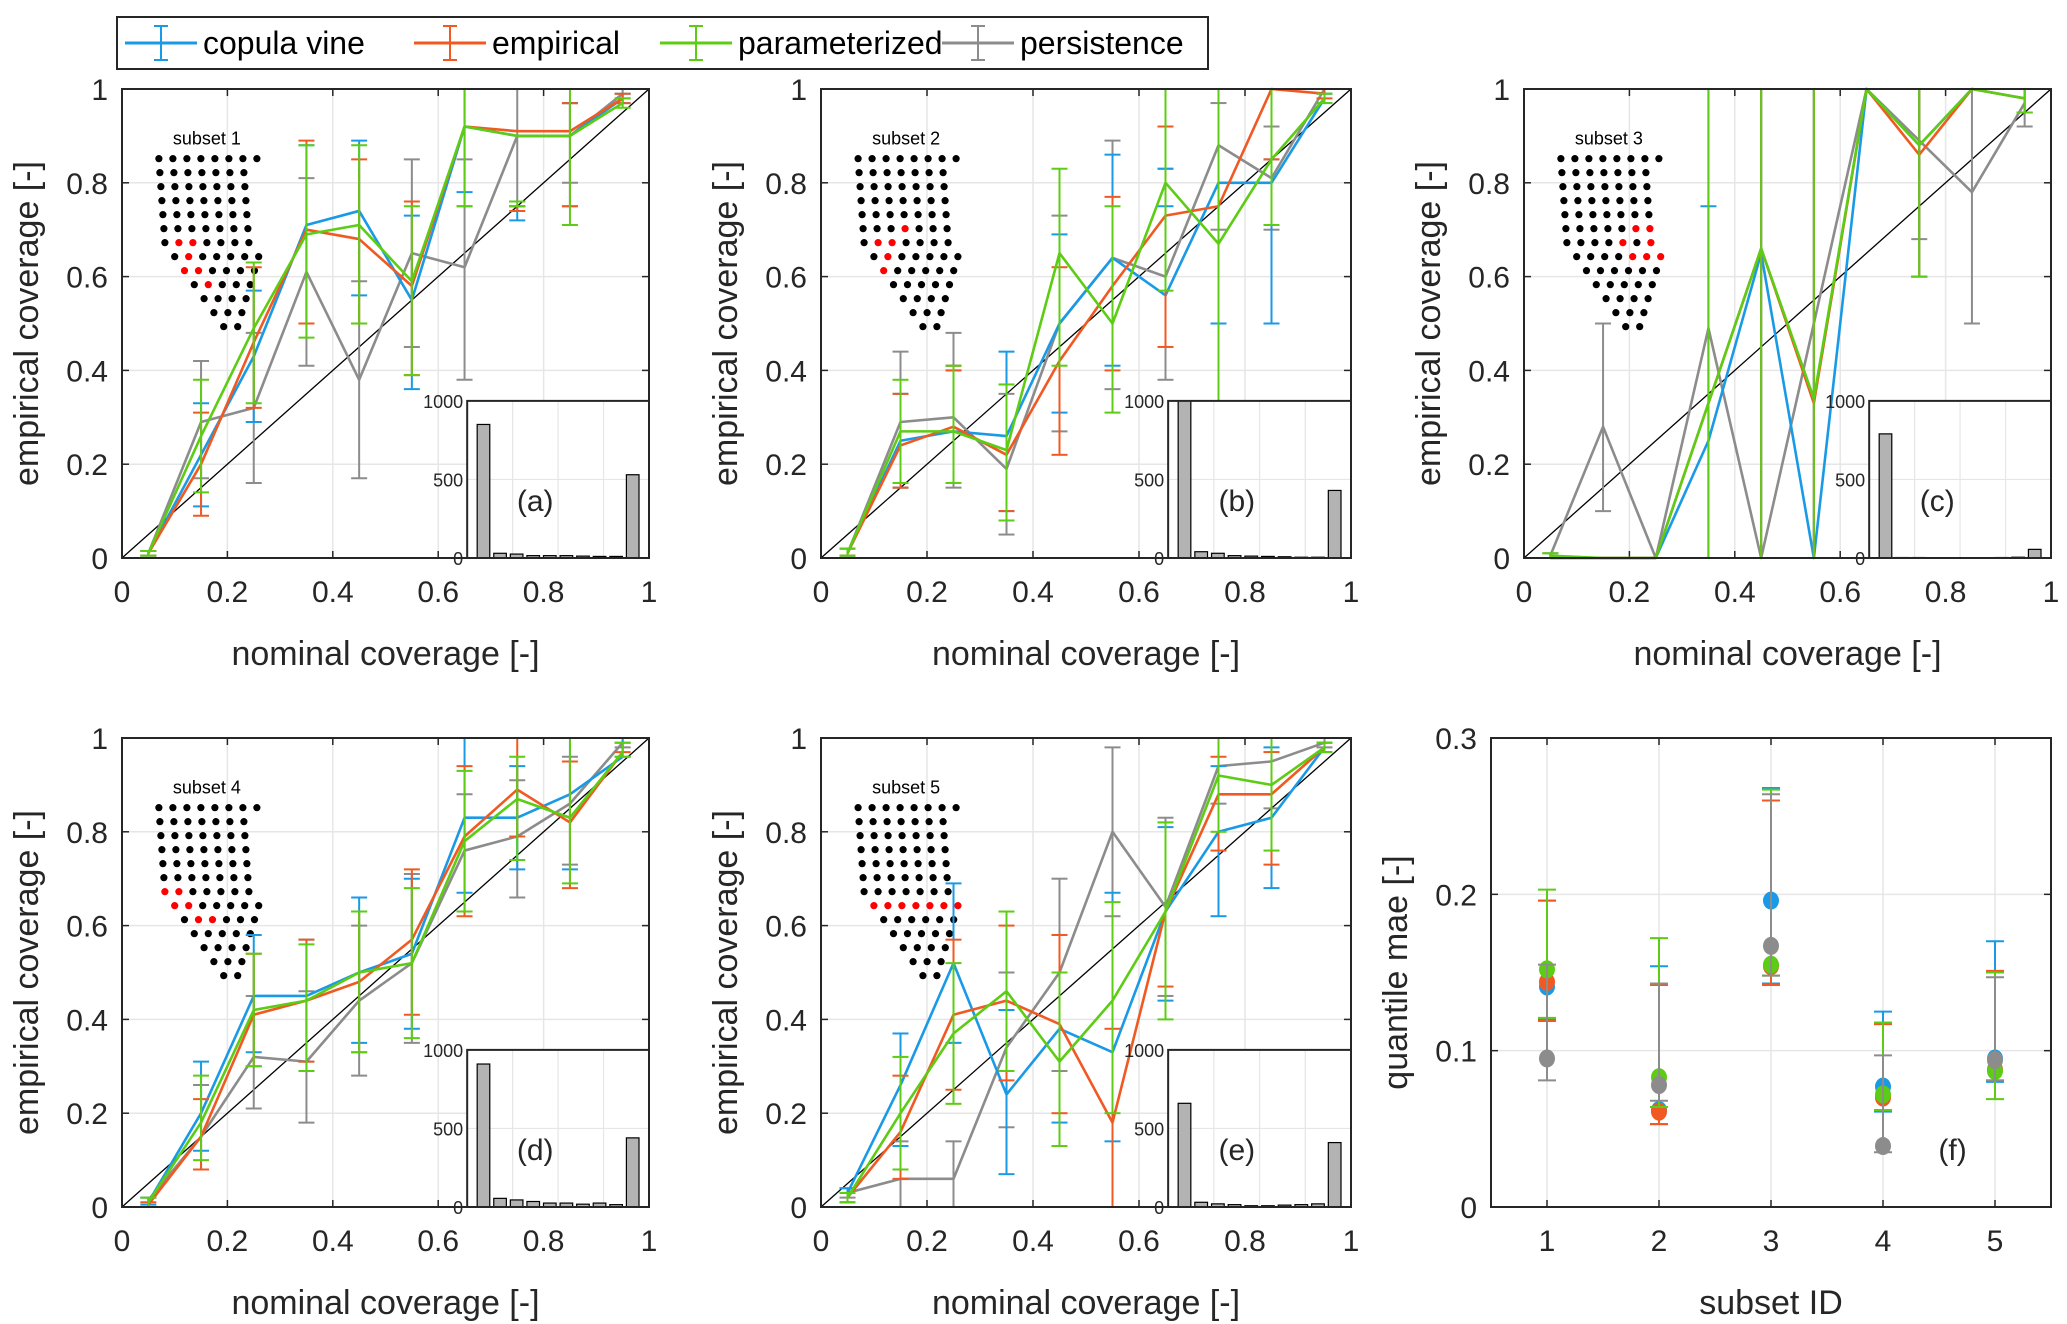  I want to click on x-tick-label: 0.2, so click(927, 592).